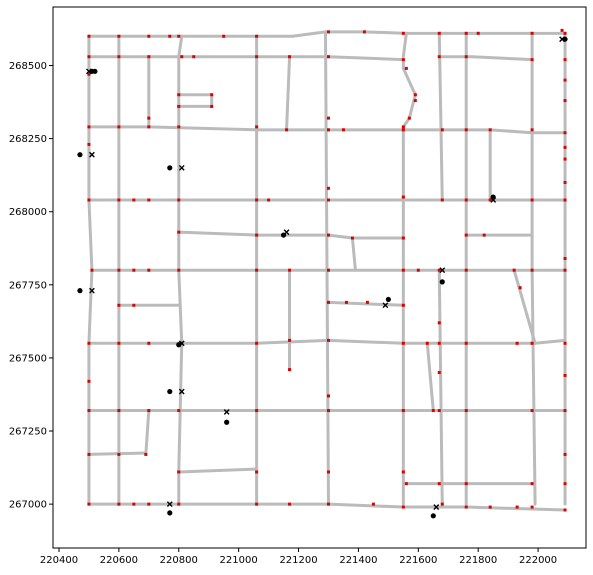 The image size is (593, 575). What do you see at coordinates (358, 560) in the screenshot?
I see `x-tick-label: 221400` at bounding box center [358, 560].